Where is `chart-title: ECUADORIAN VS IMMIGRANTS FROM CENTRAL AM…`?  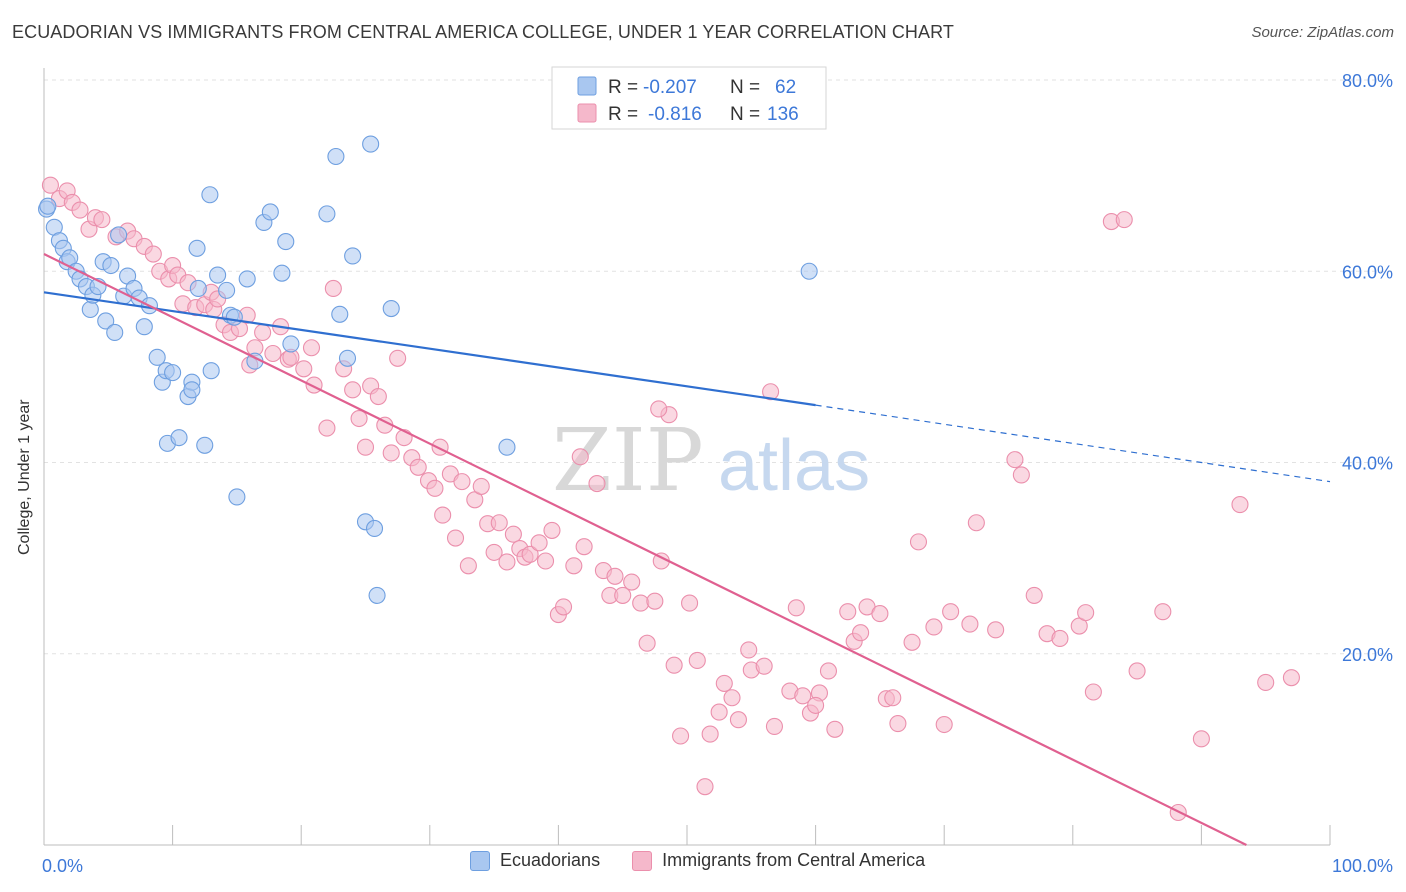
chart-title: ECUADORIAN VS IMMIGRANTS FROM CENTRAL AM… is located at coordinates (483, 32).